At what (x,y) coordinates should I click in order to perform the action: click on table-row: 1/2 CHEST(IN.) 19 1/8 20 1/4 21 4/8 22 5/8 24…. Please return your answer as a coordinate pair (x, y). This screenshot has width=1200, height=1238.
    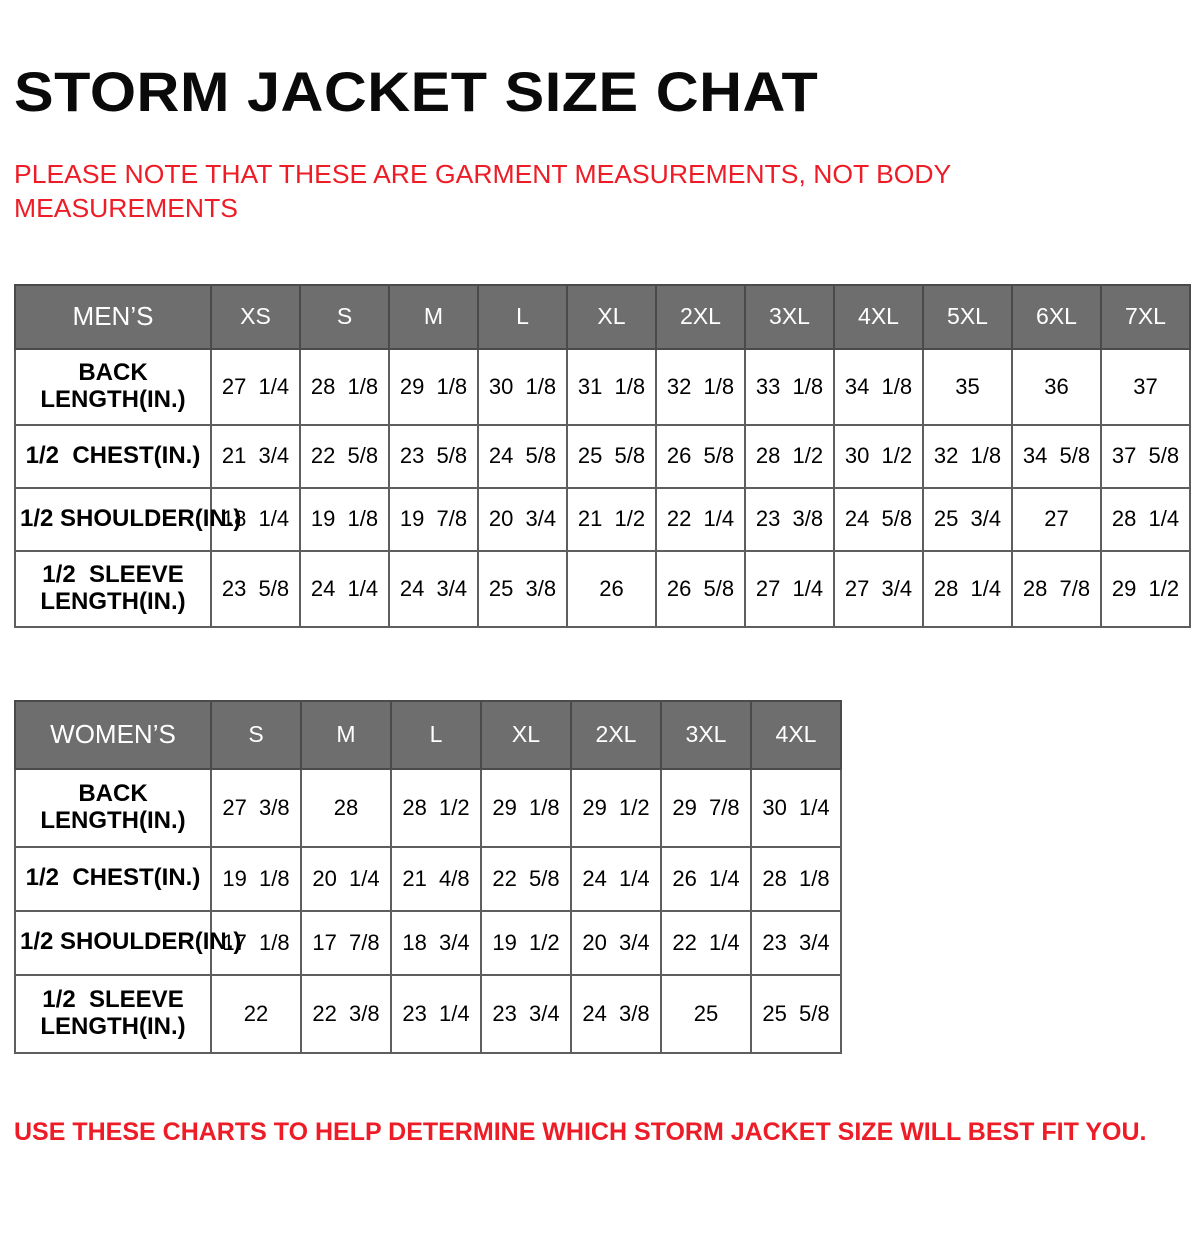
    Looking at the image, I should click on (428, 878).